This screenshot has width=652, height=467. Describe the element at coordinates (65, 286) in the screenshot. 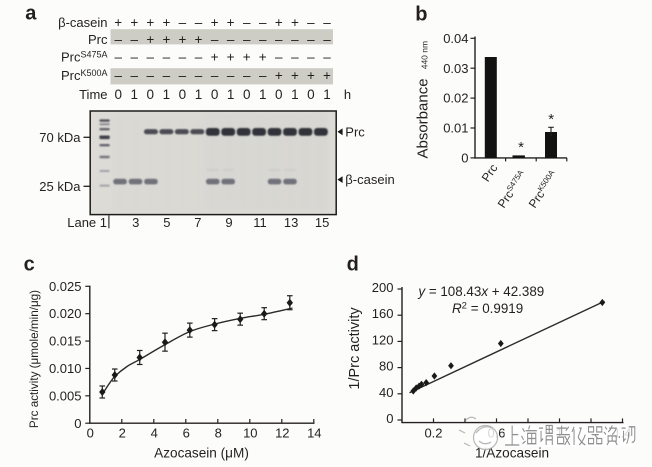

I see `svg-text: 0.025` at that location.